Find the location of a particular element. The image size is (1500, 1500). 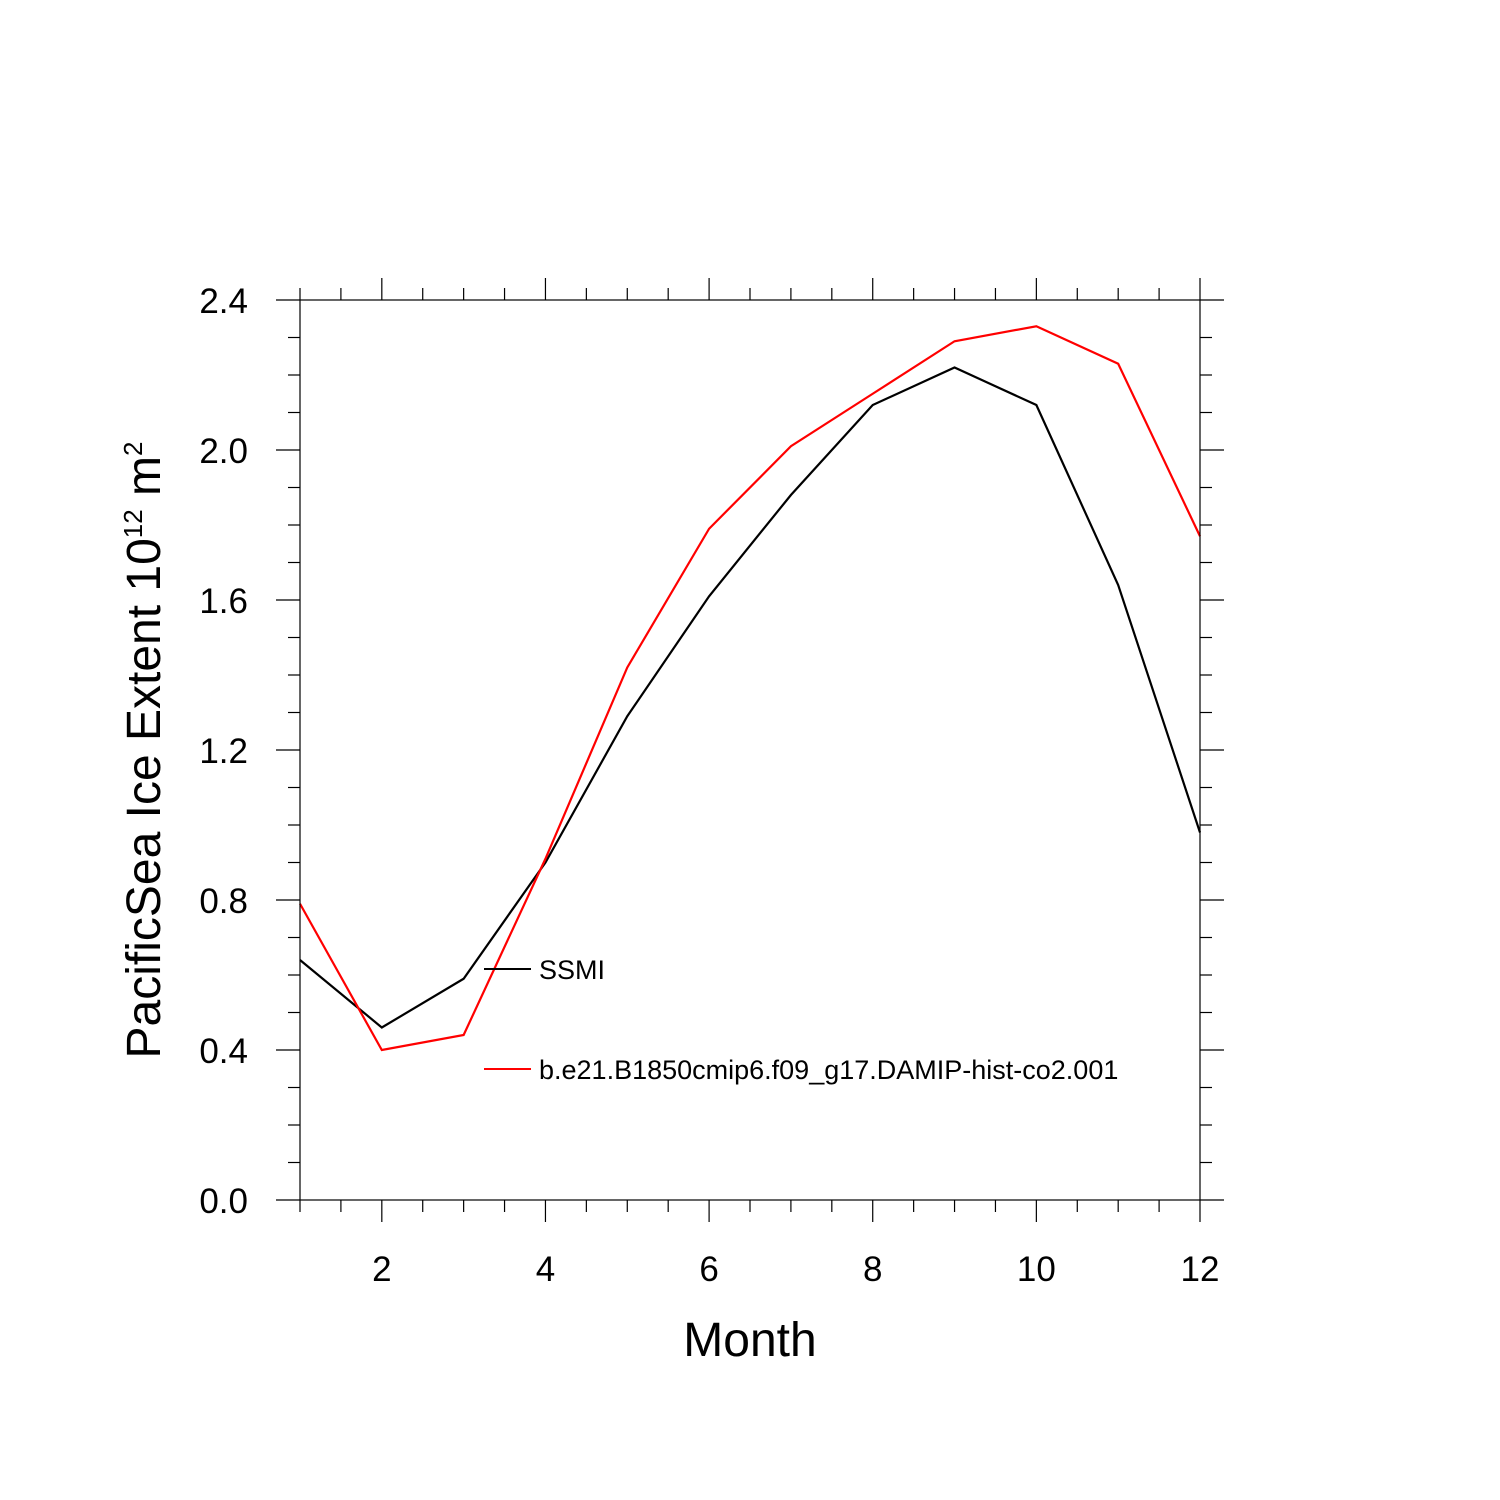

y-tick-label: 2.4 is located at coordinates (223, 301).